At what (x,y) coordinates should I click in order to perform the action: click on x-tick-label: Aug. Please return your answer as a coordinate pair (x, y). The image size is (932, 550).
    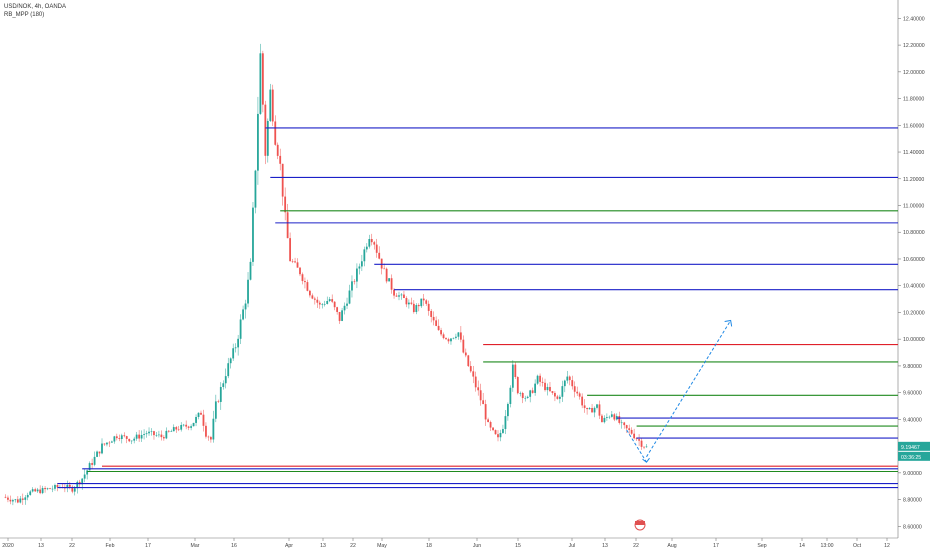
    Looking at the image, I should click on (671, 546).